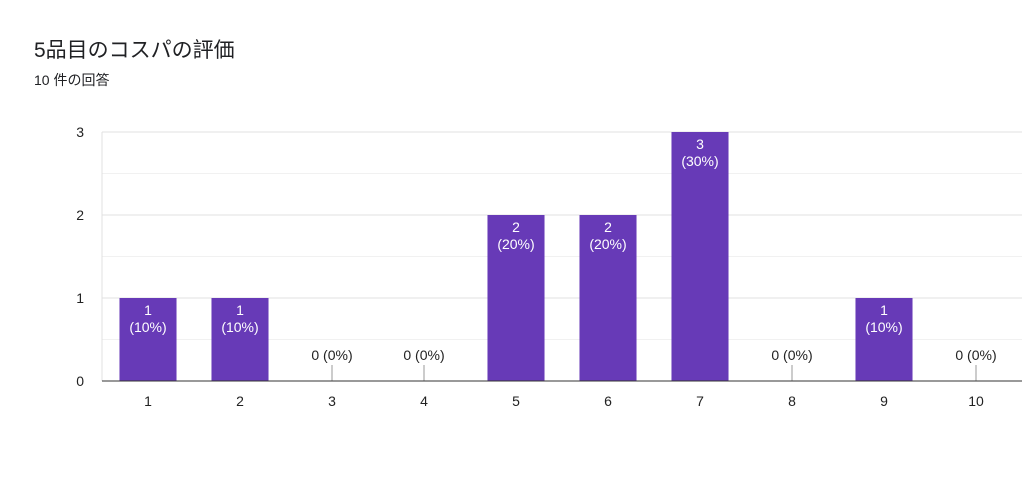 This screenshot has height=486, width=1024. Describe the element at coordinates (80, 298) in the screenshot. I see `y-tick-label: 1` at that location.